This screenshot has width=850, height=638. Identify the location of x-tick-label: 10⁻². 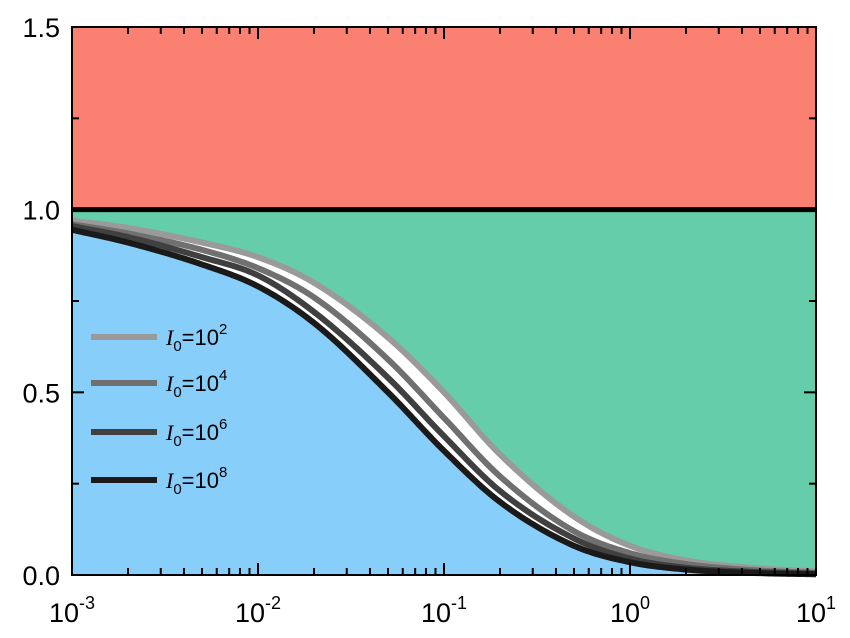
(258, 610).